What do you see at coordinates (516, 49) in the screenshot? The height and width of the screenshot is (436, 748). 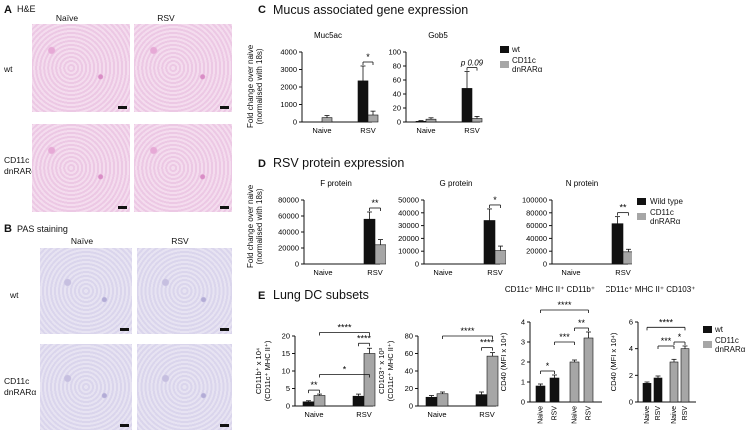 I see `legend-c-wt-label: wt` at bounding box center [516, 49].